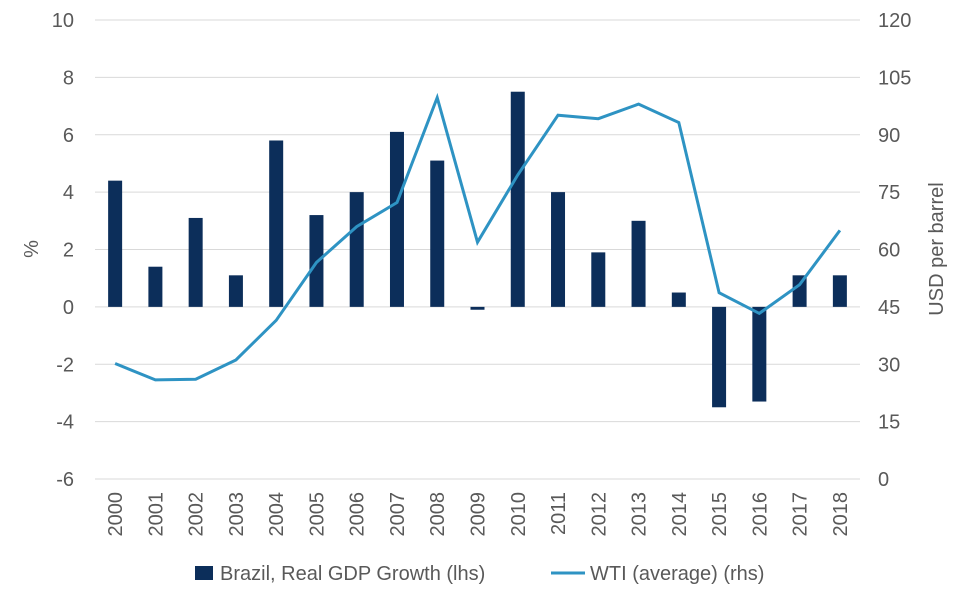  I want to click on right-tick-label: 105, so click(894, 78).